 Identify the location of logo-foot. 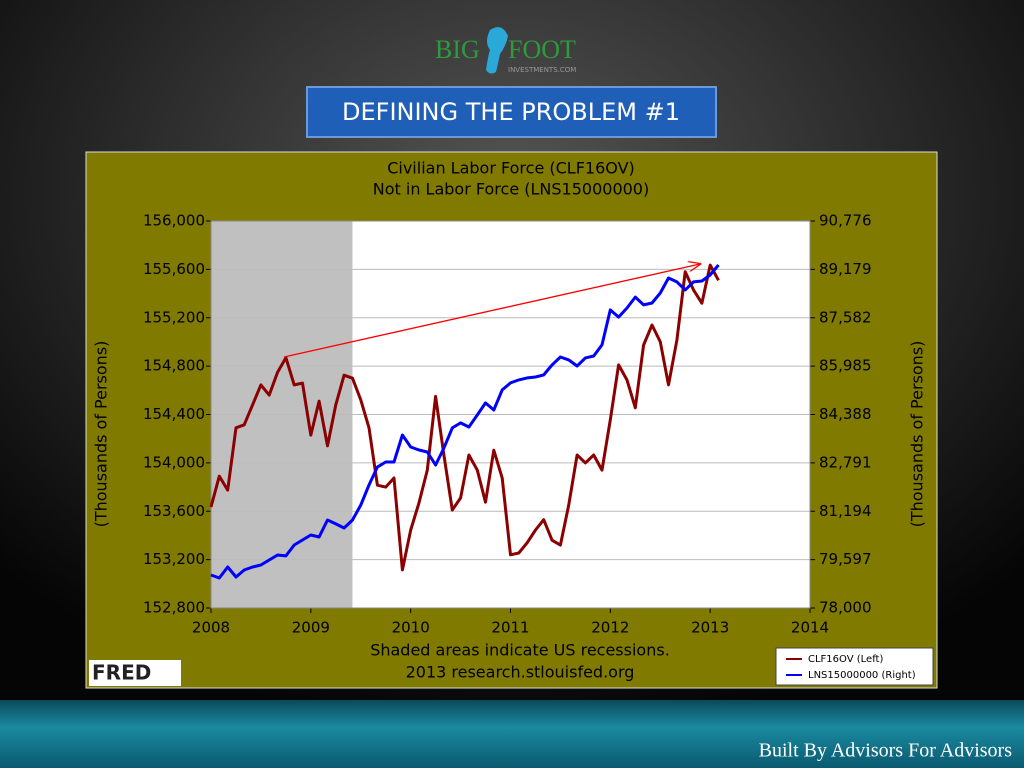
(497, 50).